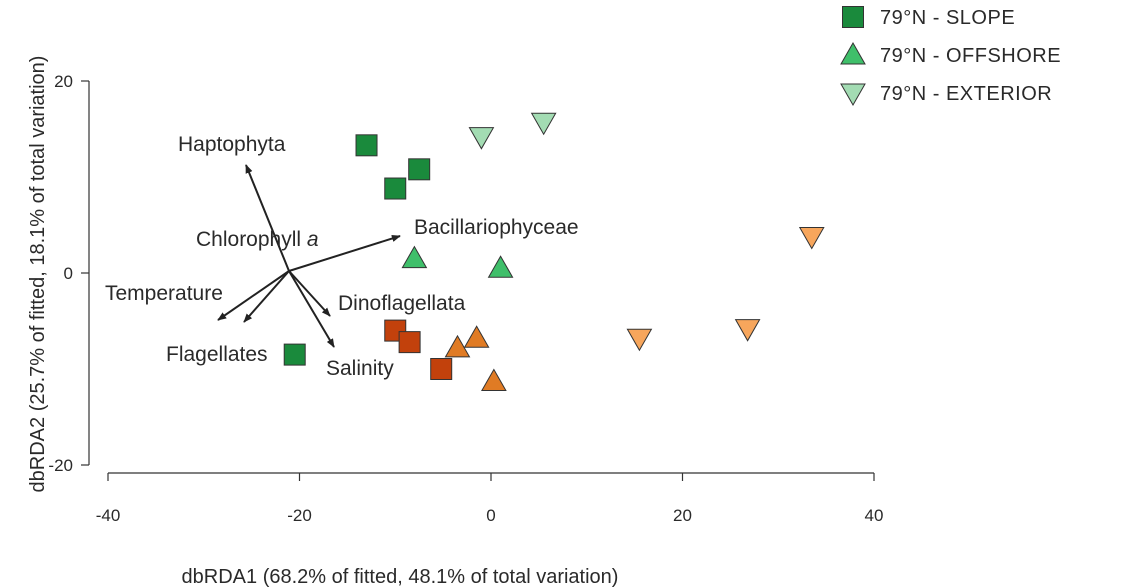 The width and height of the screenshot is (1137, 587). I want to click on vector-label: Salinity, so click(360, 368).